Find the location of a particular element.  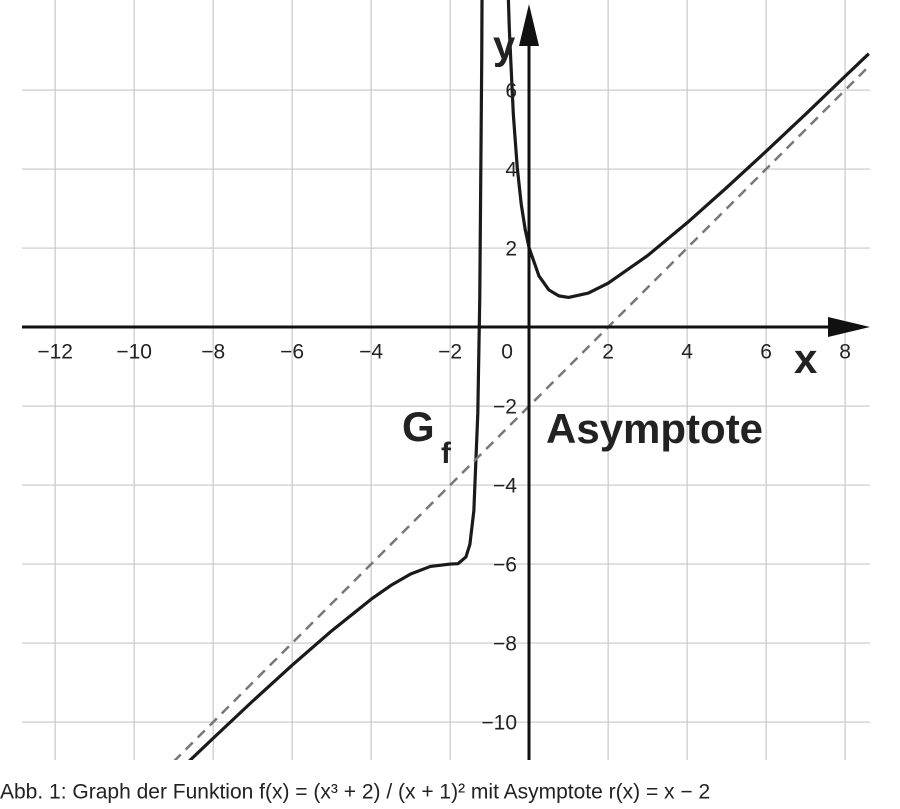

x-tick-label: 0 is located at coordinates (507, 352).